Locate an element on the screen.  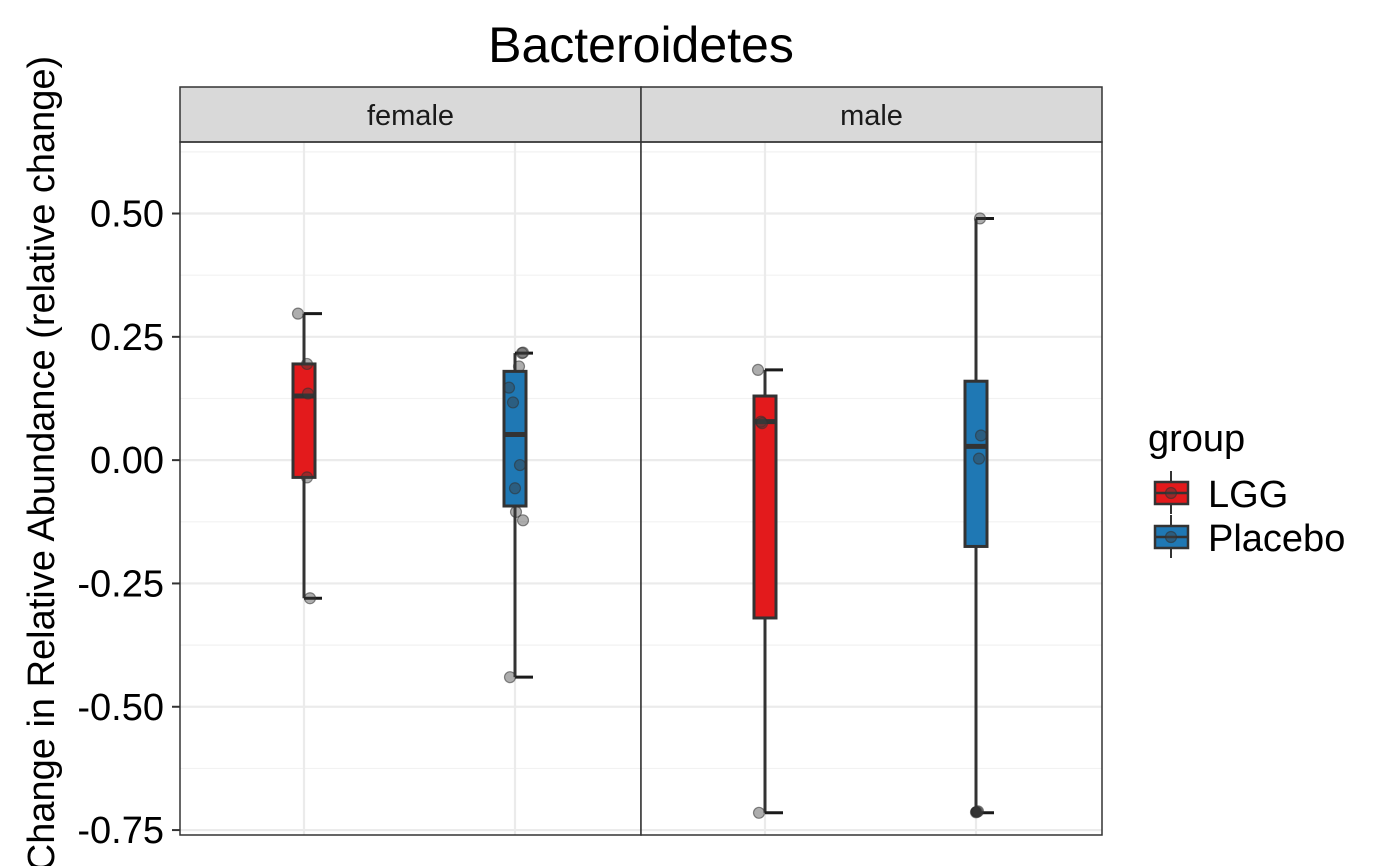
box-female-Placebo is located at coordinates (517, 515).